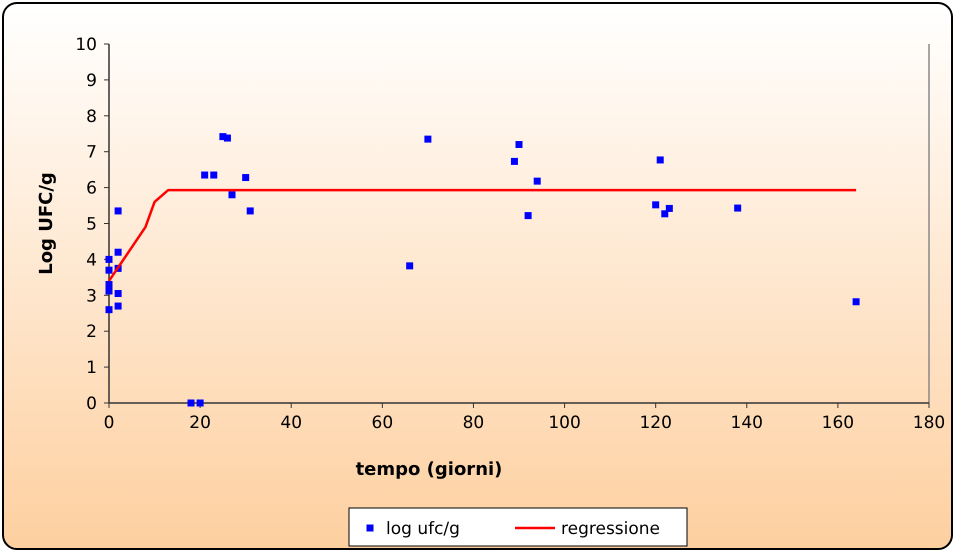  I want to click on y-tick-label: 2, so click(91, 332).